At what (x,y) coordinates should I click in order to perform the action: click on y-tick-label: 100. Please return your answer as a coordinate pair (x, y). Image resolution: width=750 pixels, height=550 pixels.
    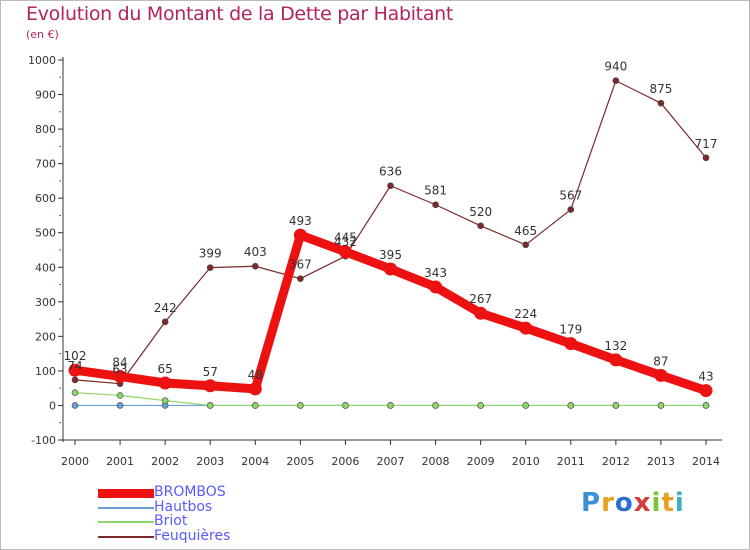
    Looking at the image, I should click on (45, 371).